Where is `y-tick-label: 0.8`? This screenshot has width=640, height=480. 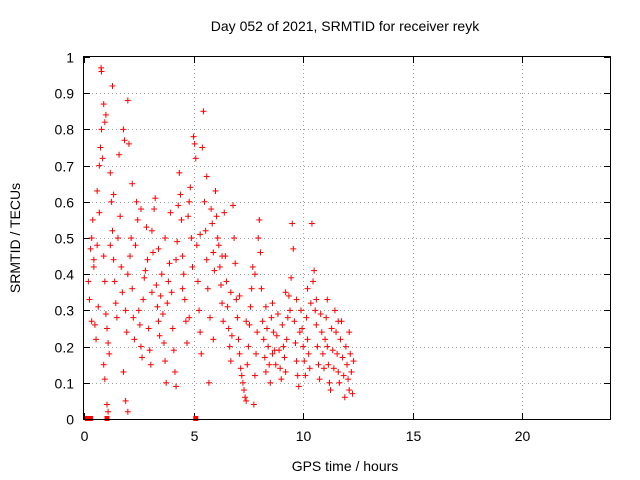 y-tick-label: 0.8 is located at coordinates (65, 130).